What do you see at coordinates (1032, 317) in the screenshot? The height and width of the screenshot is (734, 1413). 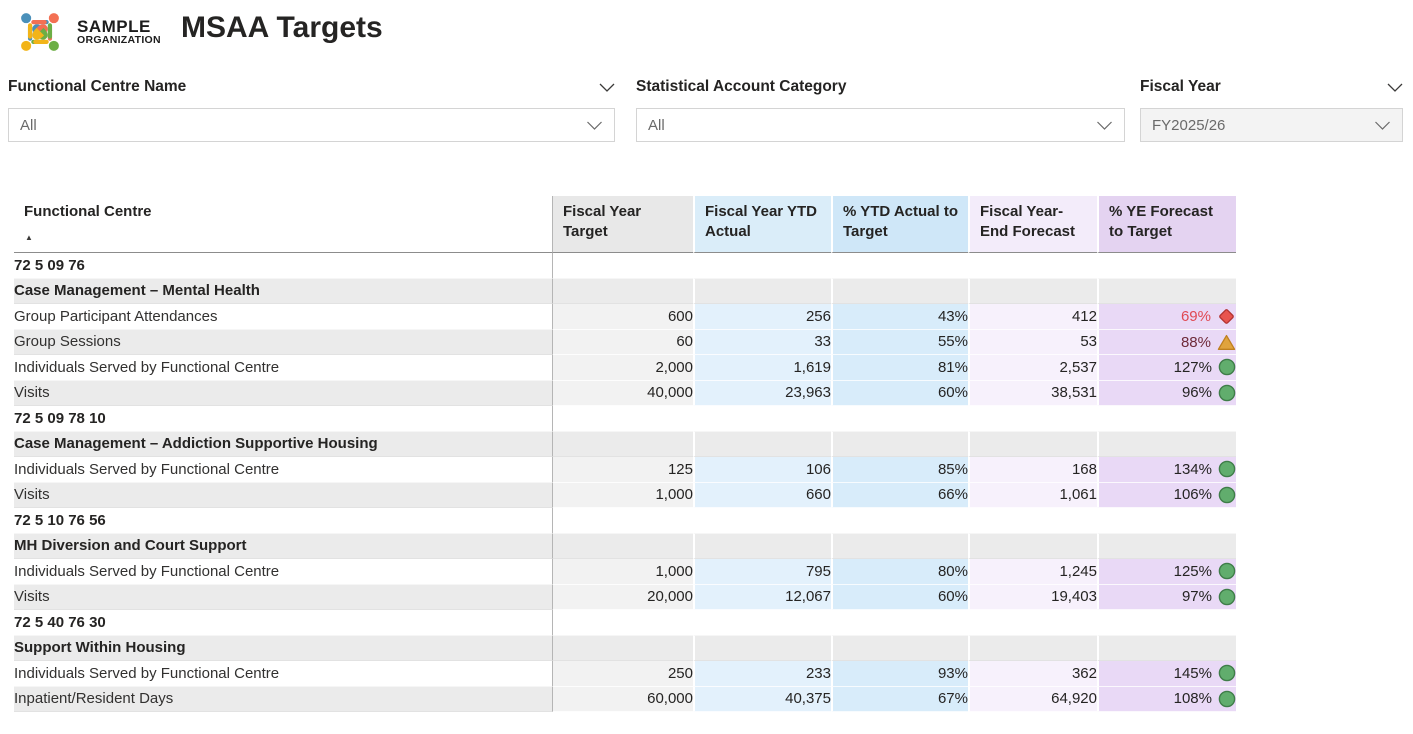 I see `cell-value: 412` at bounding box center [1032, 317].